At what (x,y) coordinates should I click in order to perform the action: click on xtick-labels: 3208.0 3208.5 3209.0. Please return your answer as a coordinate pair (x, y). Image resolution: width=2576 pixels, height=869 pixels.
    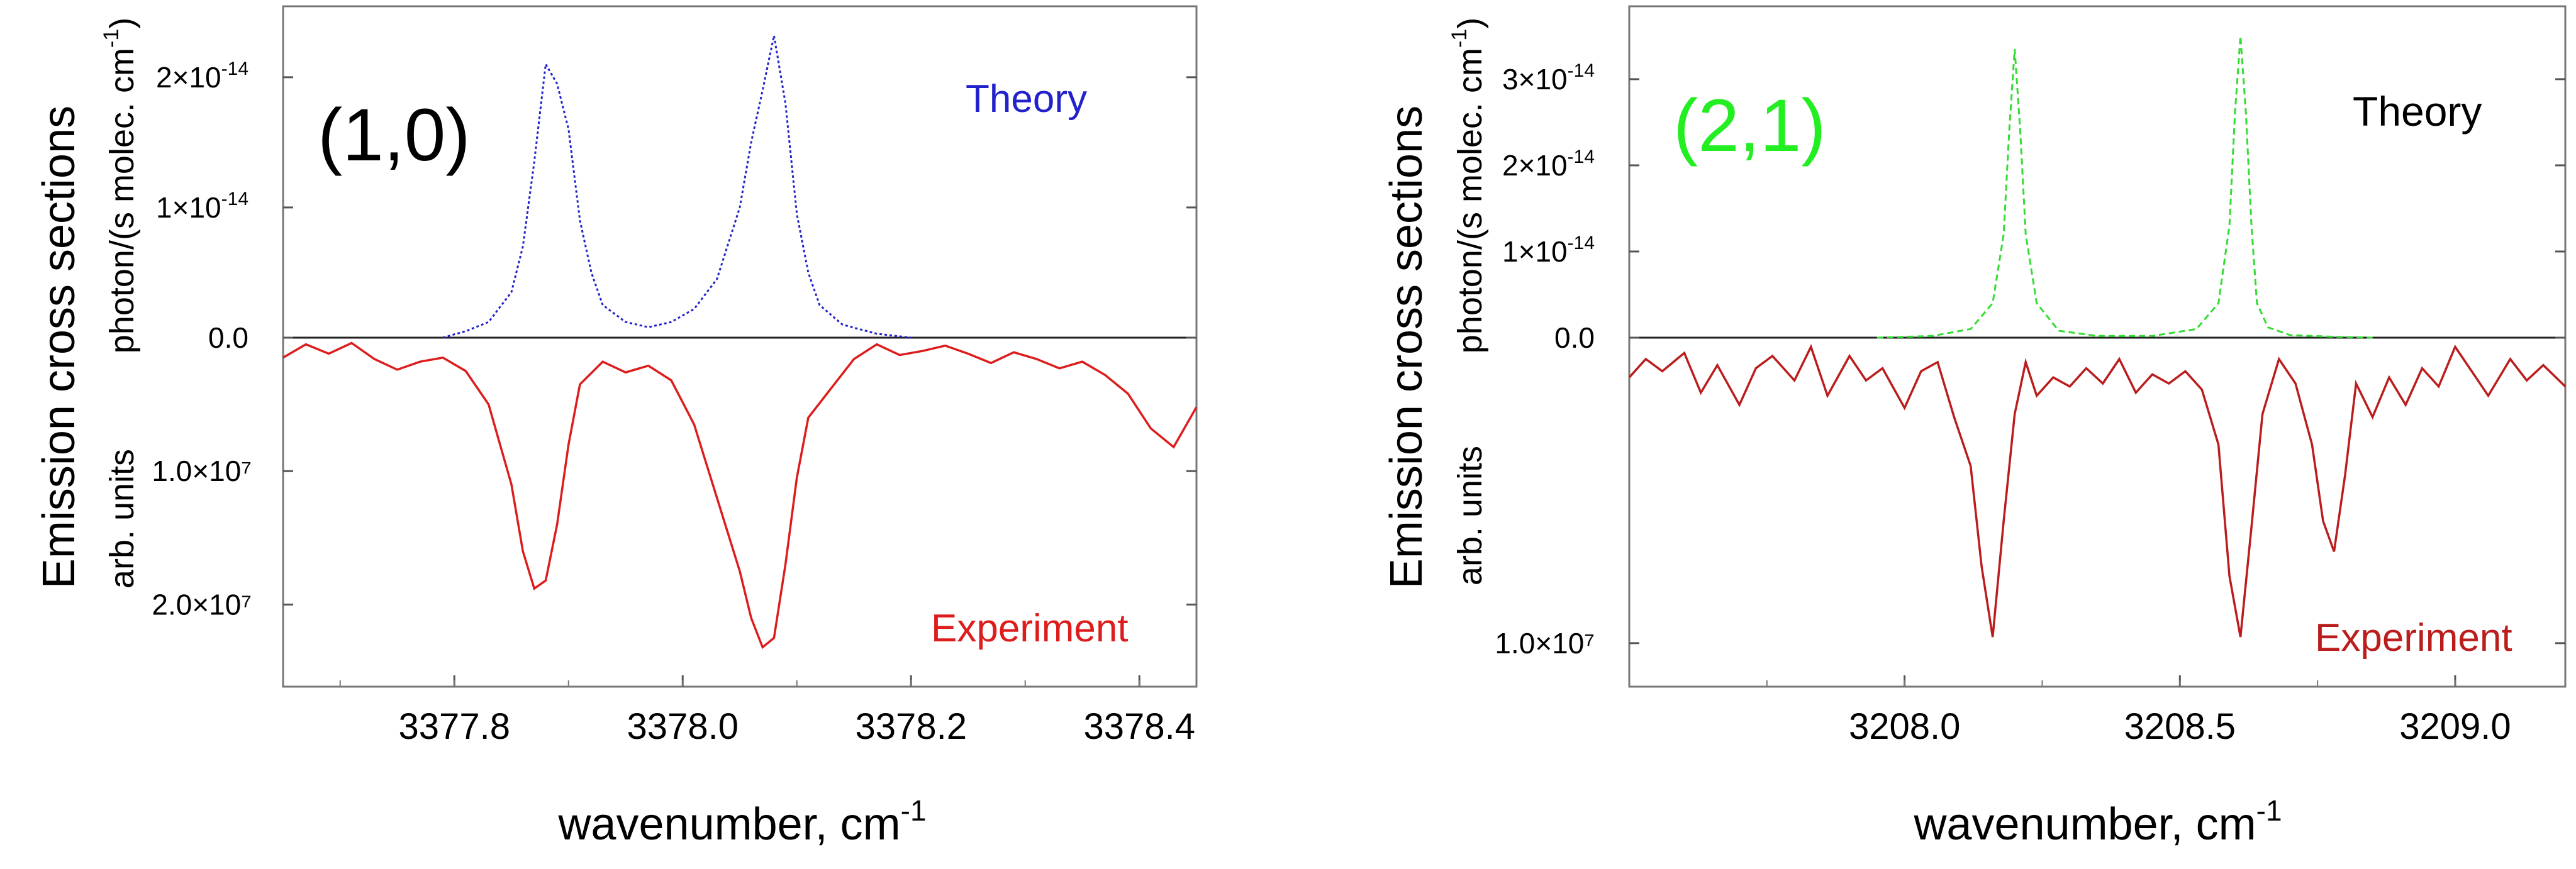
    Looking at the image, I should click on (2180, 726).